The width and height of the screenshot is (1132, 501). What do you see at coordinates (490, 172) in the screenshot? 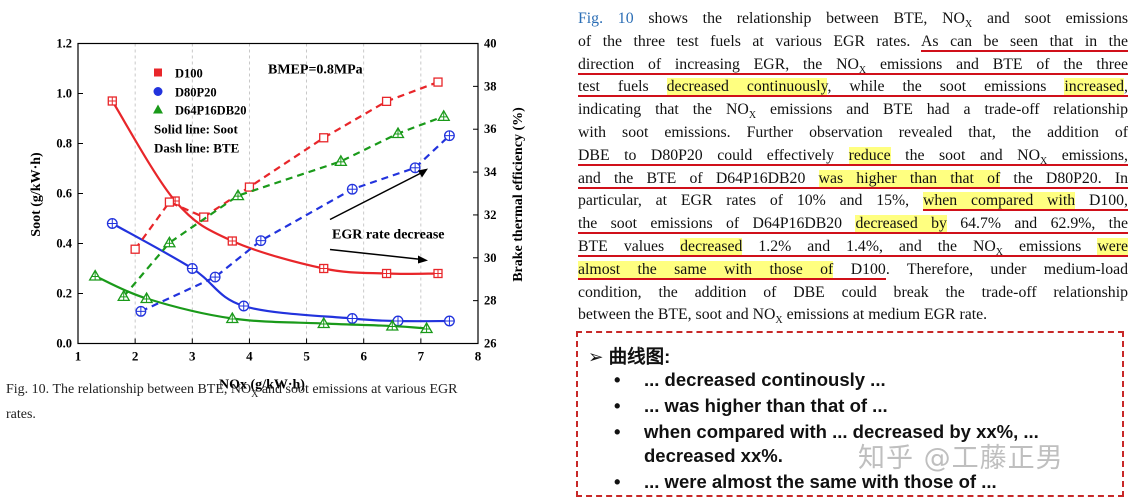
I see `y-right-tick-label: 34` at bounding box center [490, 172].